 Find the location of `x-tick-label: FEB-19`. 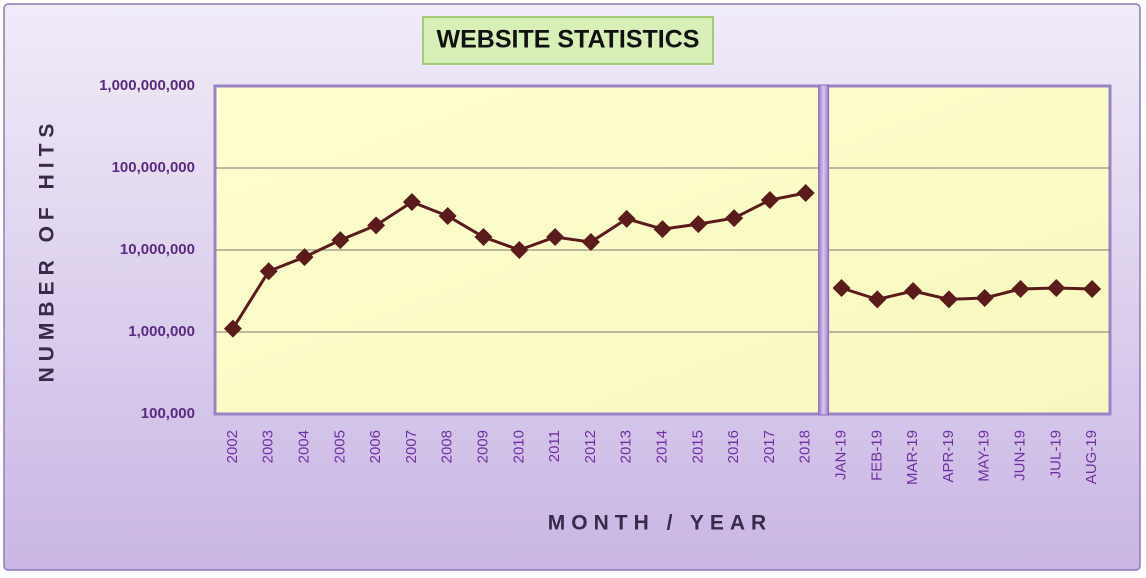

x-tick-label: FEB-19 is located at coordinates (876, 455).